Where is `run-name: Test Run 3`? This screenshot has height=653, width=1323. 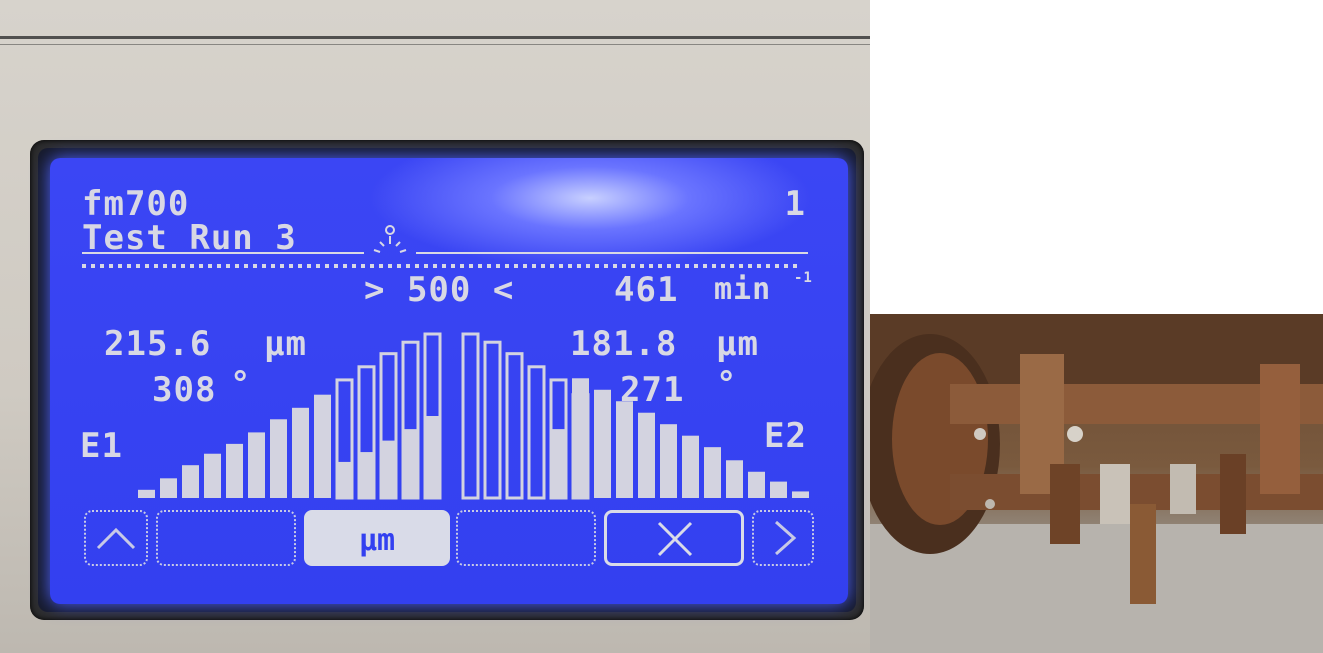 run-name: Test Run 3 is located at coordinates (189, 238).